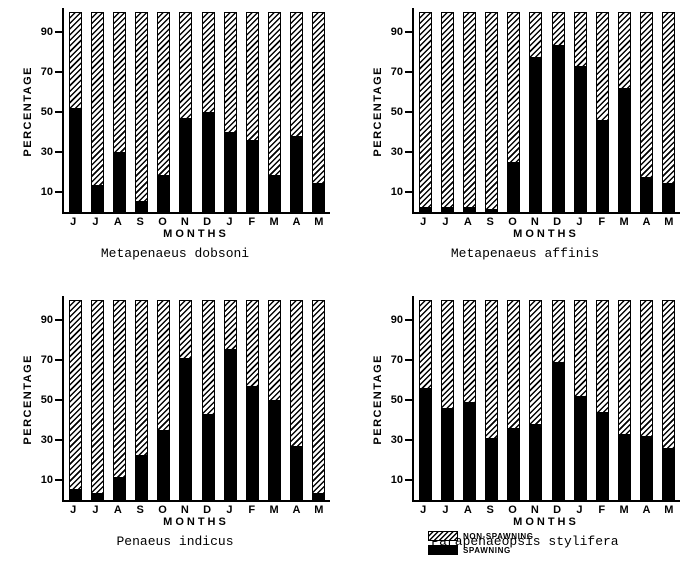  What do you see at coordinates (175, 253) in the screenshot?
I see `chart-title: Metapenaeus dobsoni` at bounding box center [175, 253].